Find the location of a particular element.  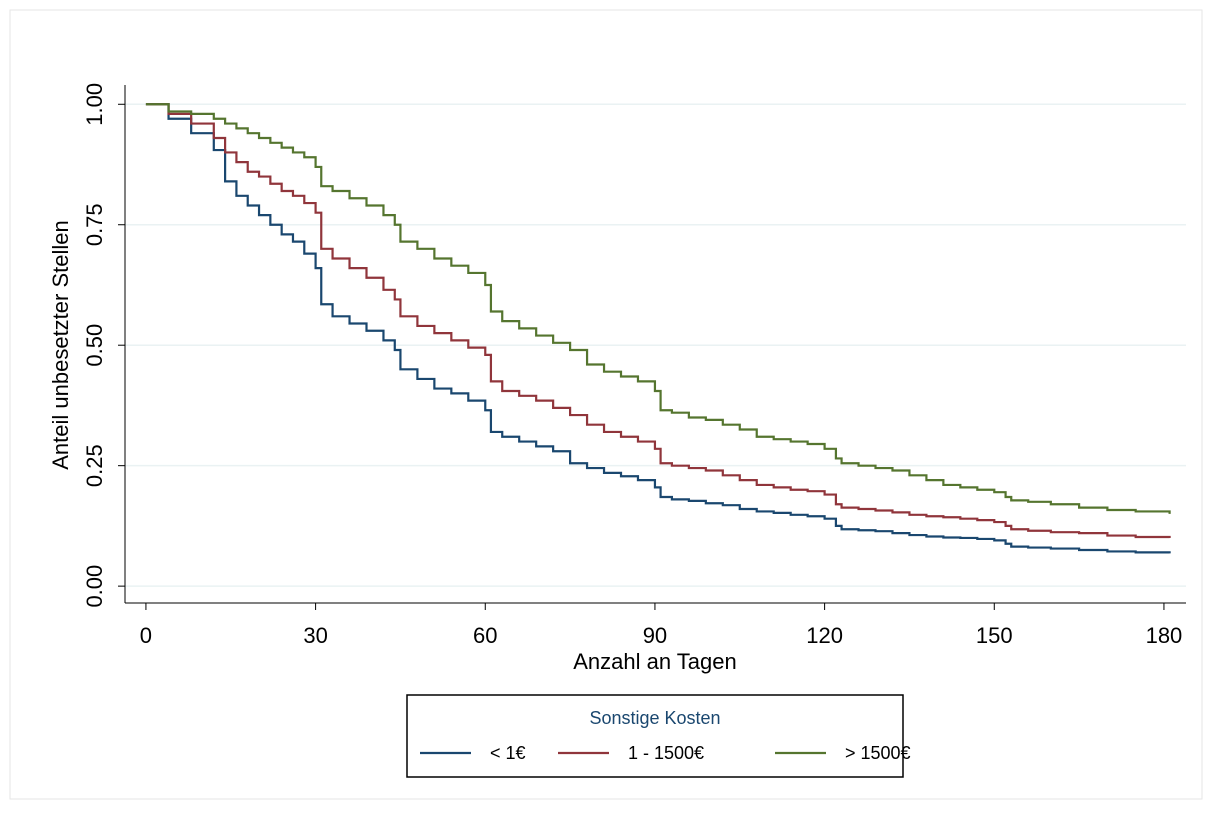

y-tick-label: 0.50 is located at coordinates (94, 345).